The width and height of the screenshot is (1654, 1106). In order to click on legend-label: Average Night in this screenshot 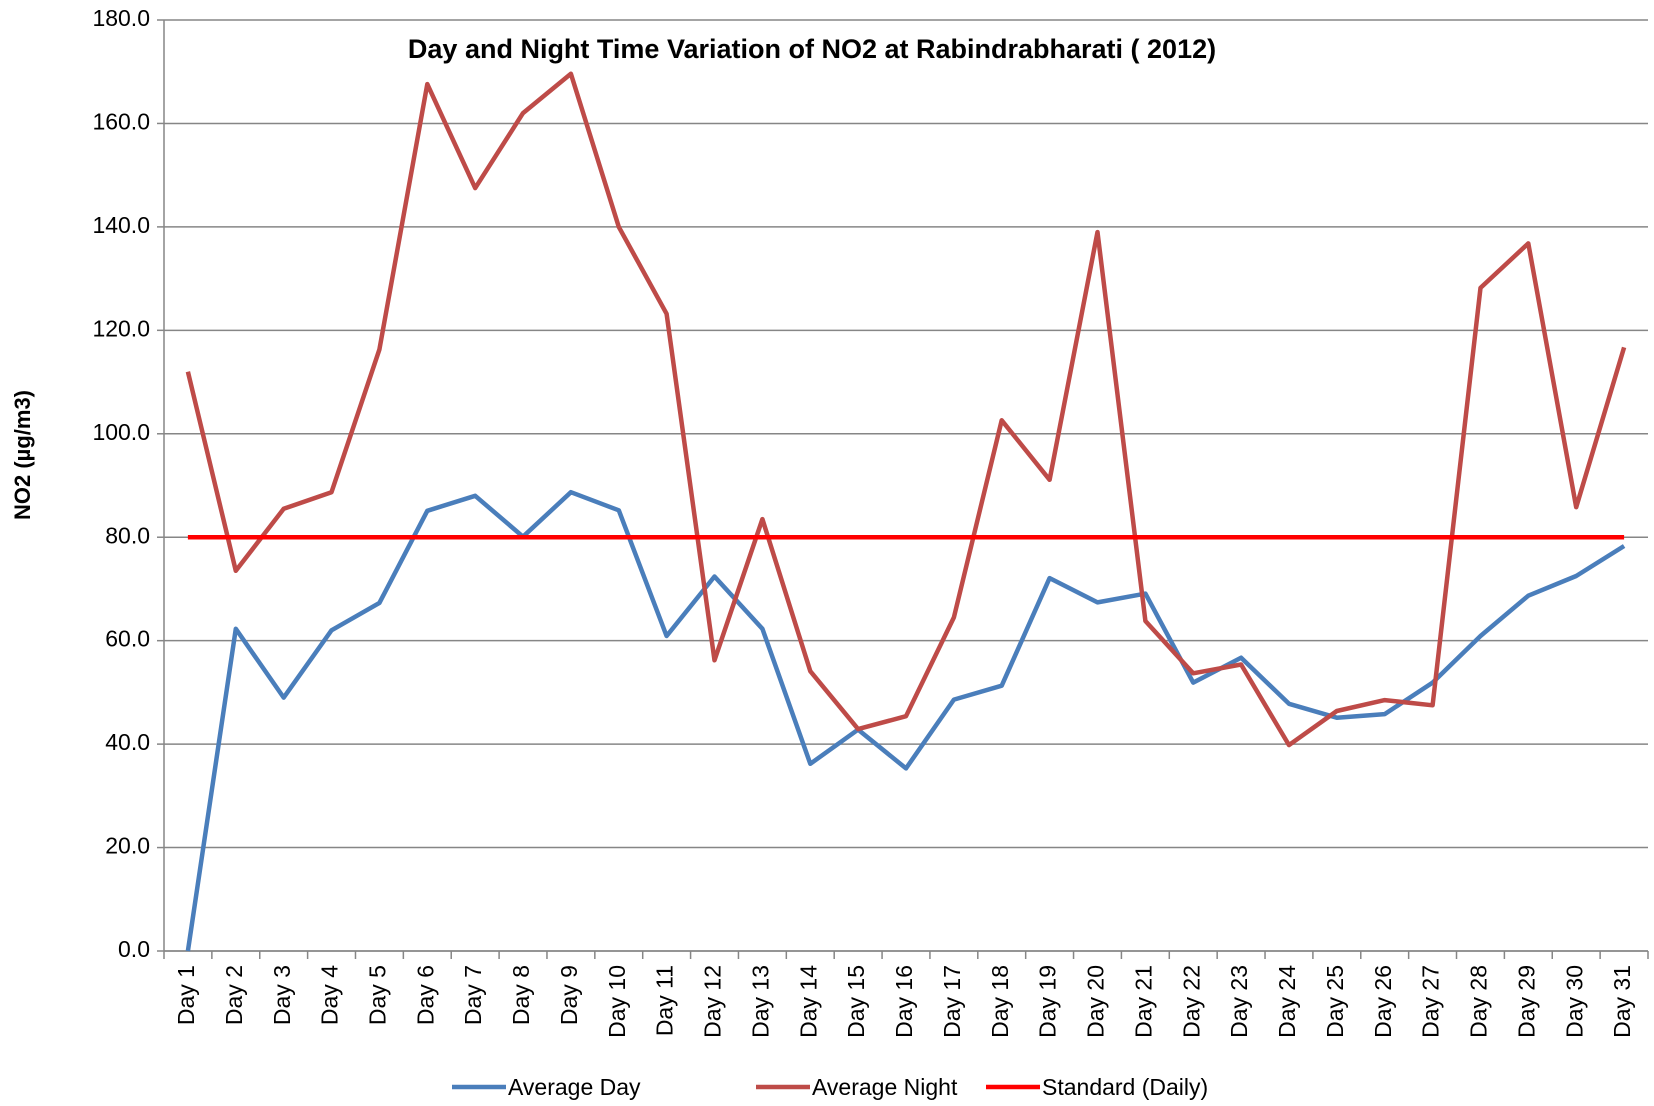, I will do `click(885, 1087)`.